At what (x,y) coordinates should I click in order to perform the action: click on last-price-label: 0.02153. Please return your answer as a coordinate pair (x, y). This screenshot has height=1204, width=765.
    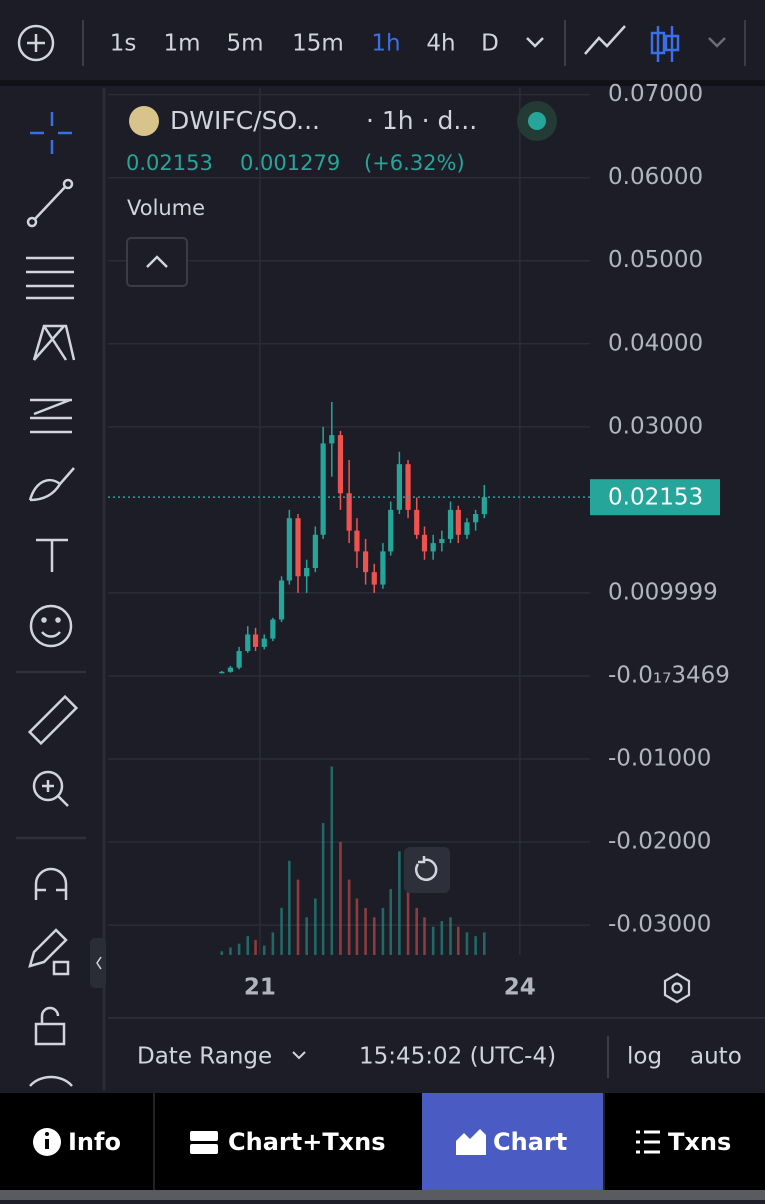
    Looking at the image, I should click on (655, 498).